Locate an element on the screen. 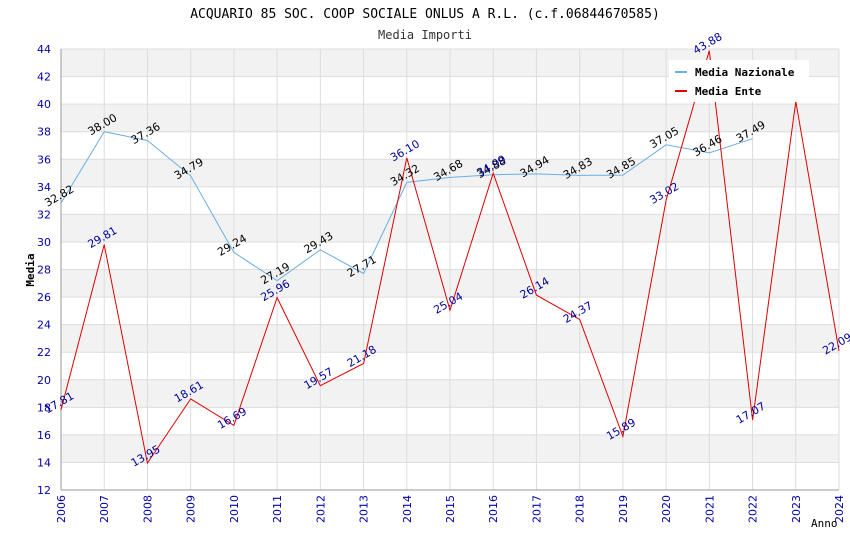 The height and width of the screenshot is (550, 850). x-tick-label: 2012 is located at coordinates (320, 509).